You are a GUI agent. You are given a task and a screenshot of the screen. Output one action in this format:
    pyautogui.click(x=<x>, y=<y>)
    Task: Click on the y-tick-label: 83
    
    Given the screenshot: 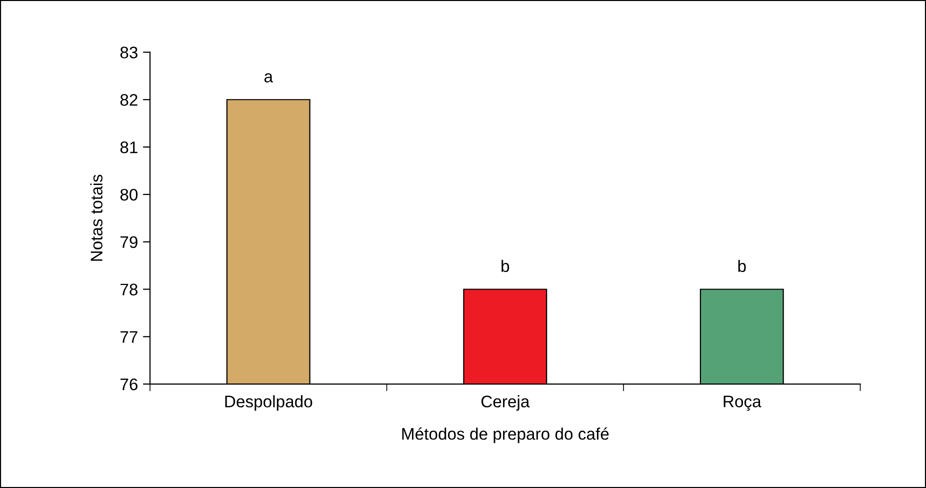 What is the action you would take?
    pyautogui.click(x=129, y=52)
    